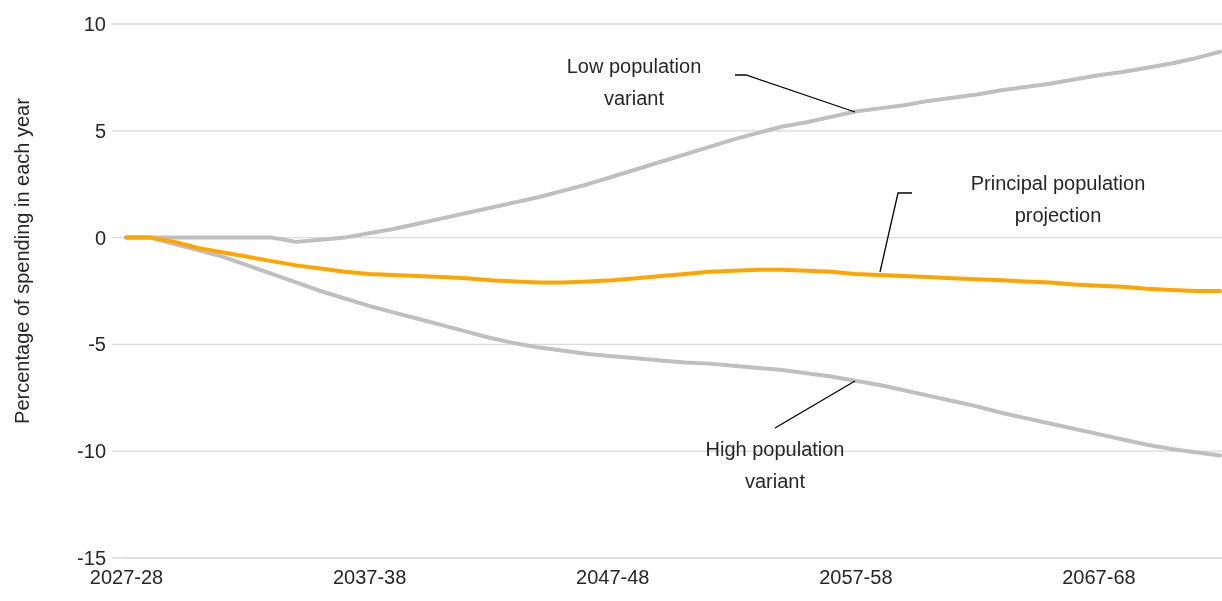  Describe the element at coordinates (856, 577) in the screenshot. I see `x-tick-label: 2057-58` at that location.